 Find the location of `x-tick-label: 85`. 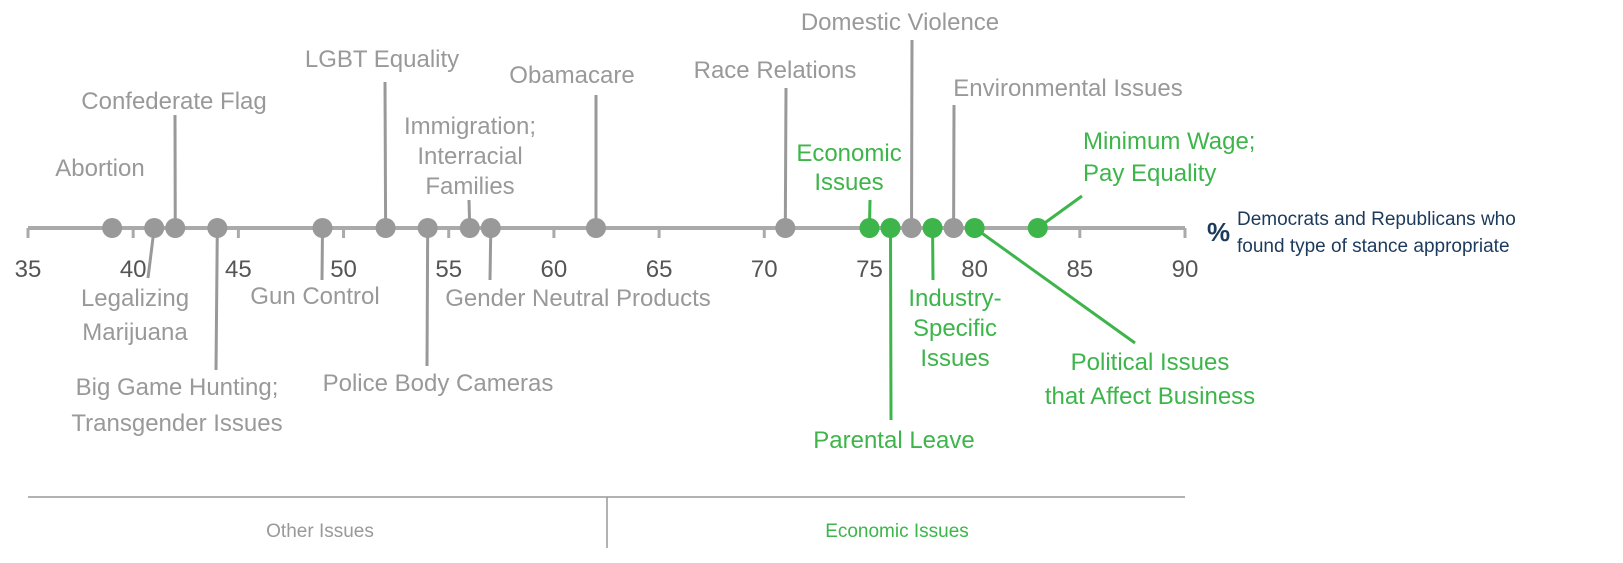

x-tick-label: 85 is located at coordinates (1079, 269).